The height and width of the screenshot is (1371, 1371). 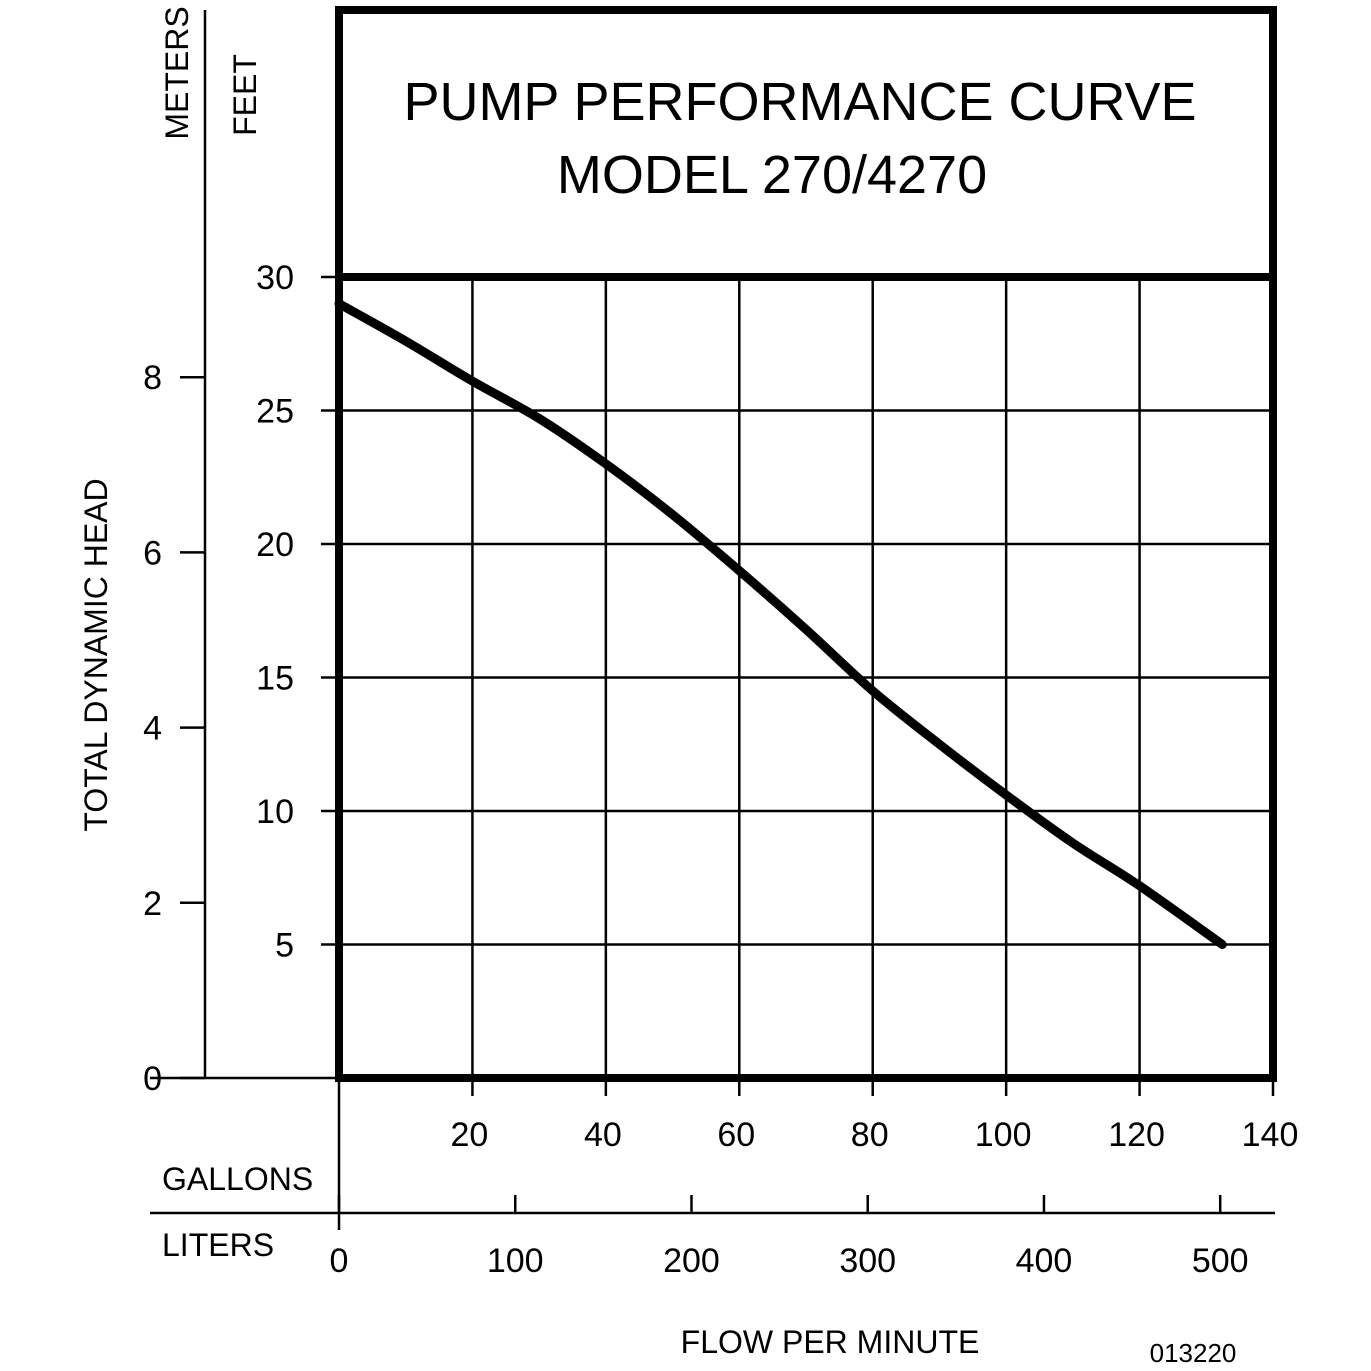 What do you see at coordinates (275, 412) in the screenshot?
I see `feet-tick-label: 25` at bounding box center [275, 412].